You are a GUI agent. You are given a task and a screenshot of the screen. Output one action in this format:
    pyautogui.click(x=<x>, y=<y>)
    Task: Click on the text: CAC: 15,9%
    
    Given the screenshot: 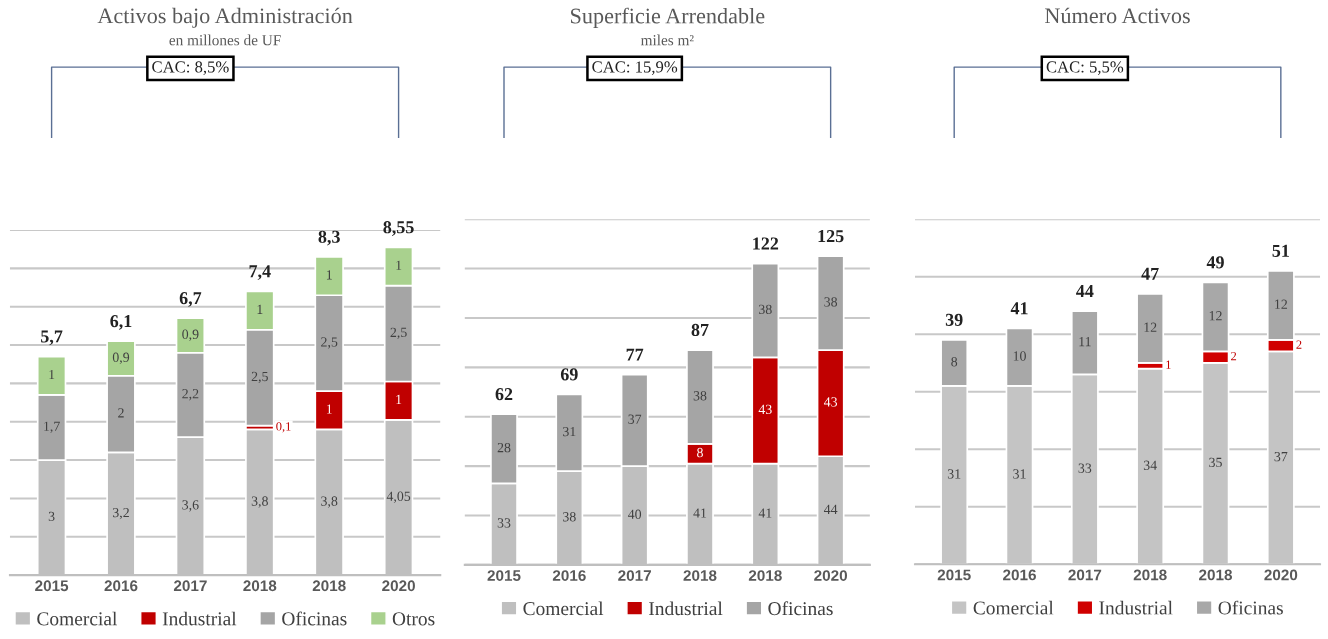 What is the action you would take?
    pyautogui.click(x=635, y=68)
    